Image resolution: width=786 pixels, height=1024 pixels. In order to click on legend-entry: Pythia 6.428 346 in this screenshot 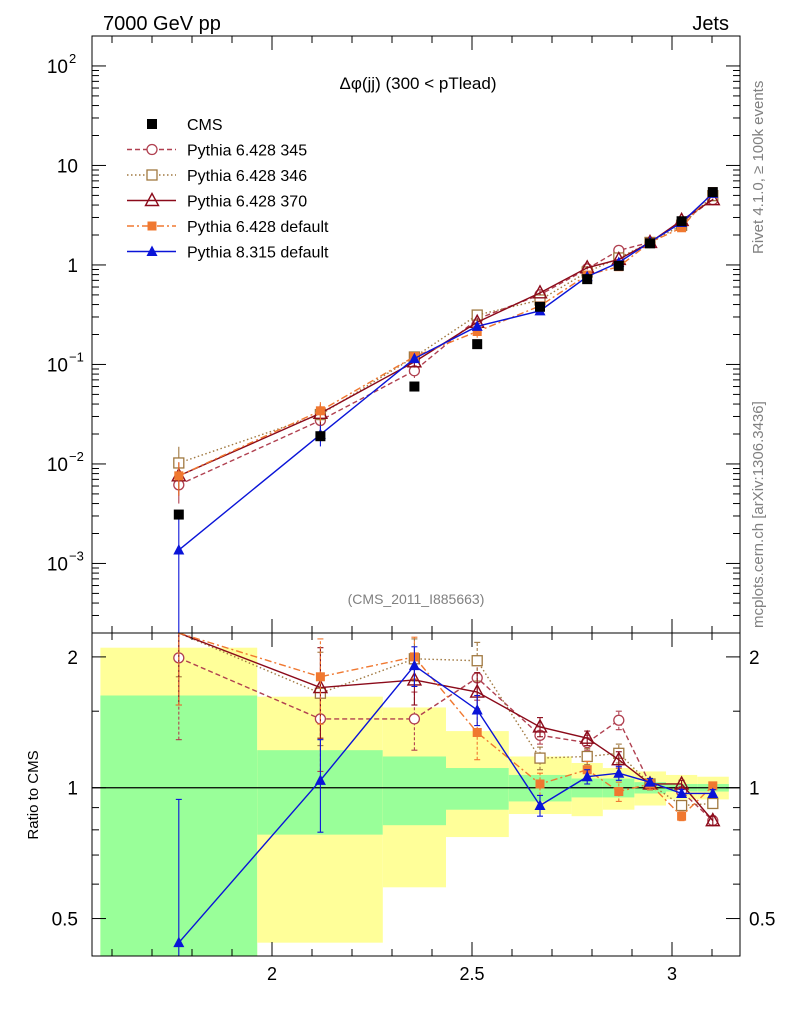, I will do `click(217, 176)`.